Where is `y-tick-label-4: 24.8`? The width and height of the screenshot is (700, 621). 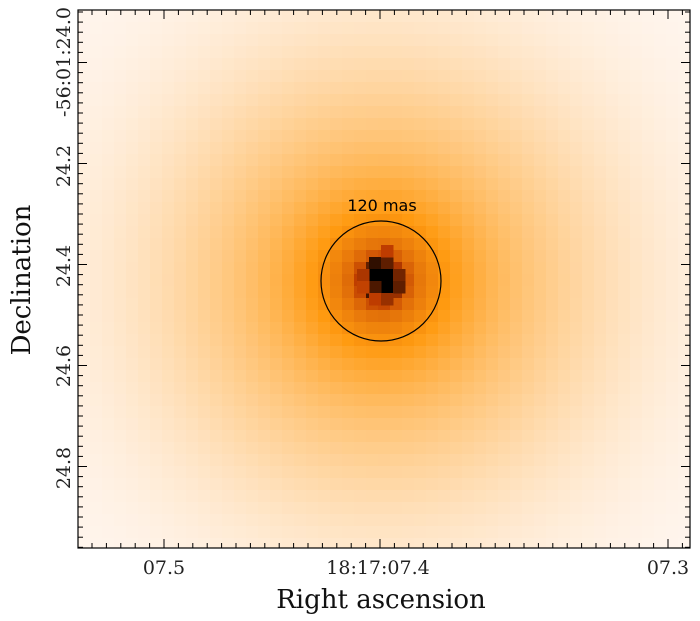
y-tick-label-4: 24.8 is located at coordinates (64, 468).